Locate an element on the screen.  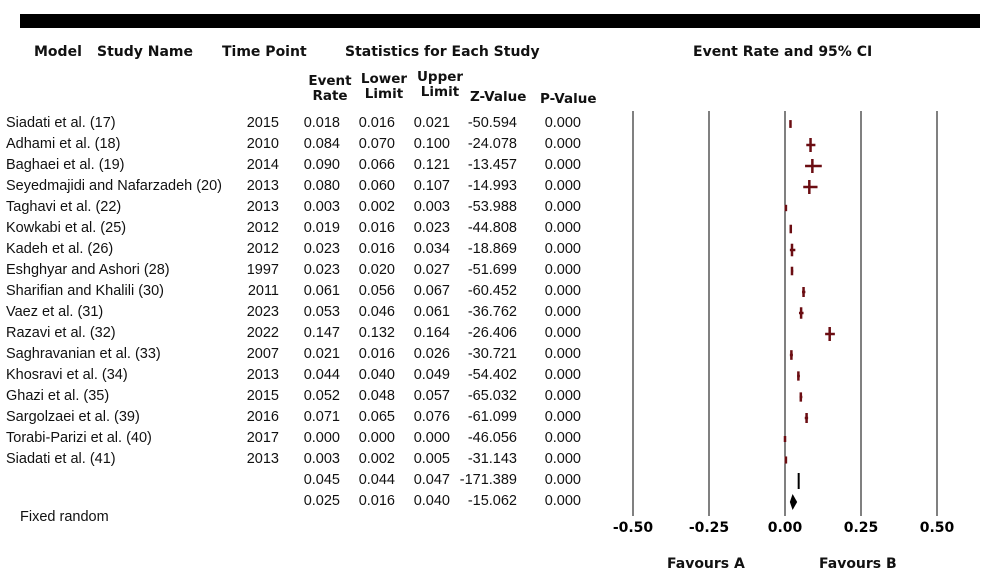
cell-upper: 0.107 is located at coordinates (431, 186).